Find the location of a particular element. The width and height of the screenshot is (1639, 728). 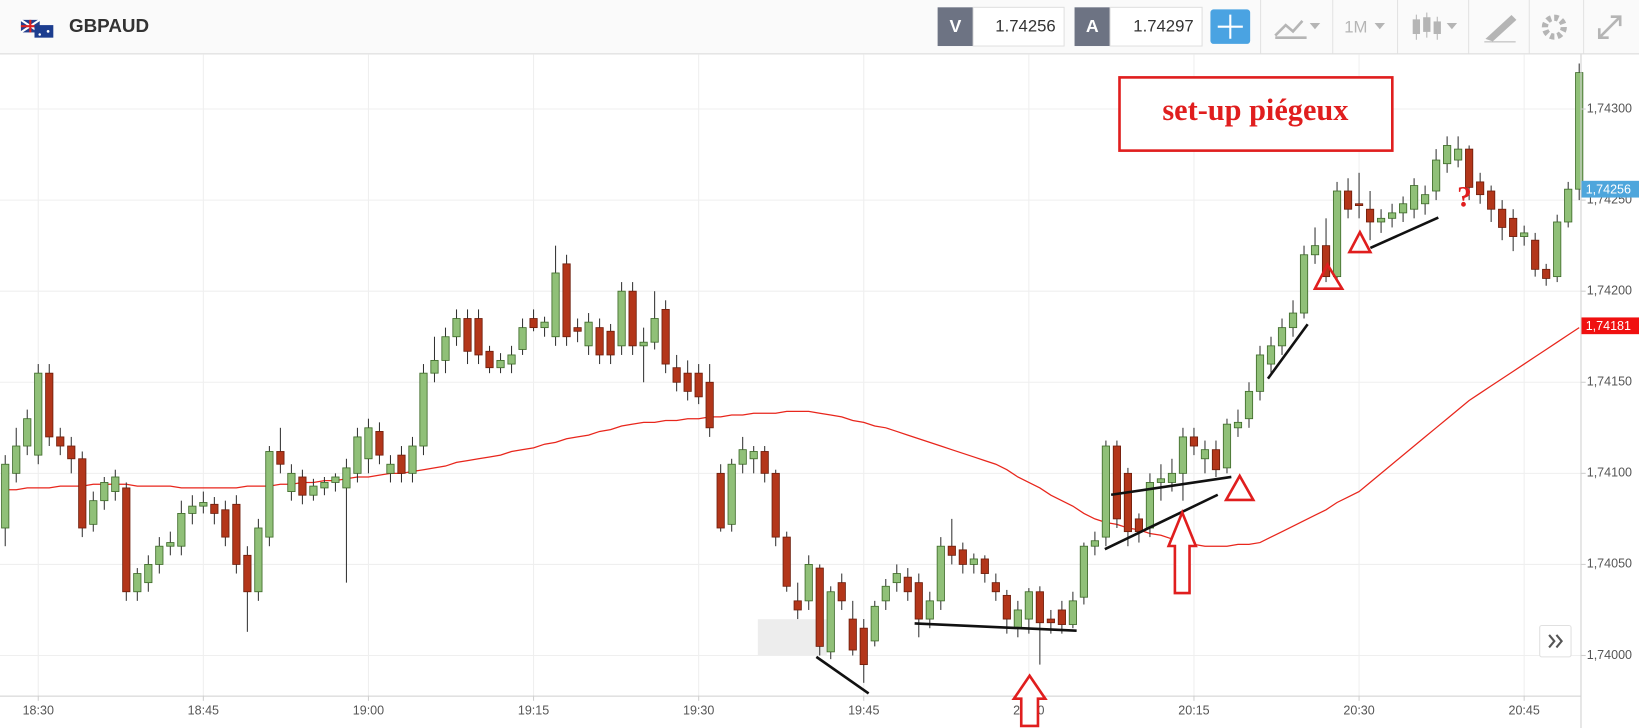

dropdown-arrow is located at coordinates (1379, 26).